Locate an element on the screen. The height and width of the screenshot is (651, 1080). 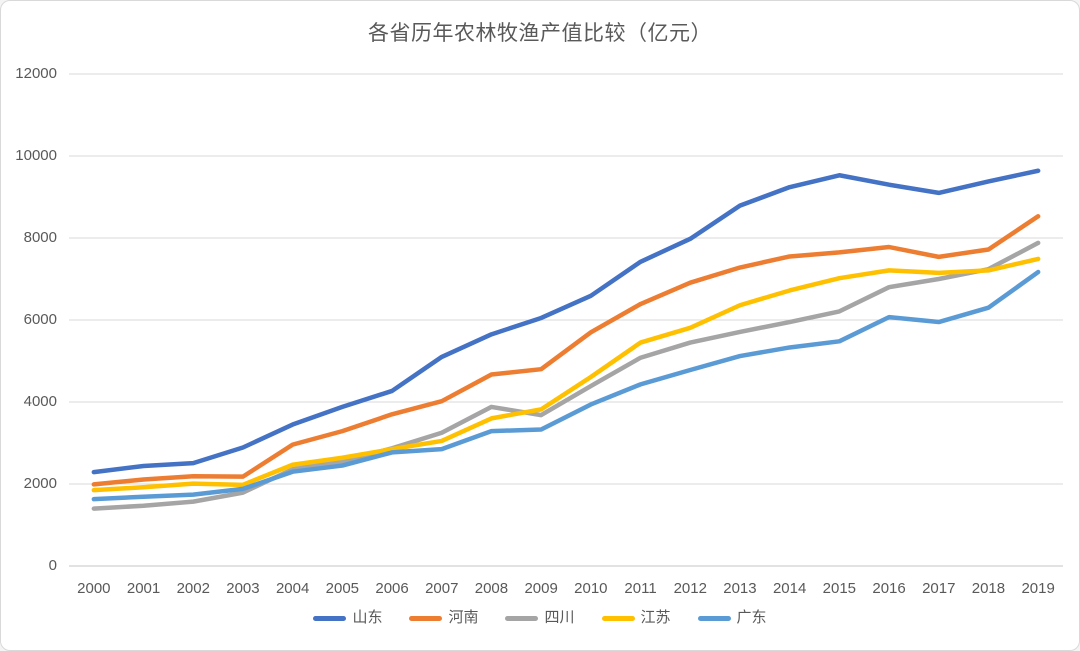
legend-item-1: 河南 is located at coordinates (443, 618).